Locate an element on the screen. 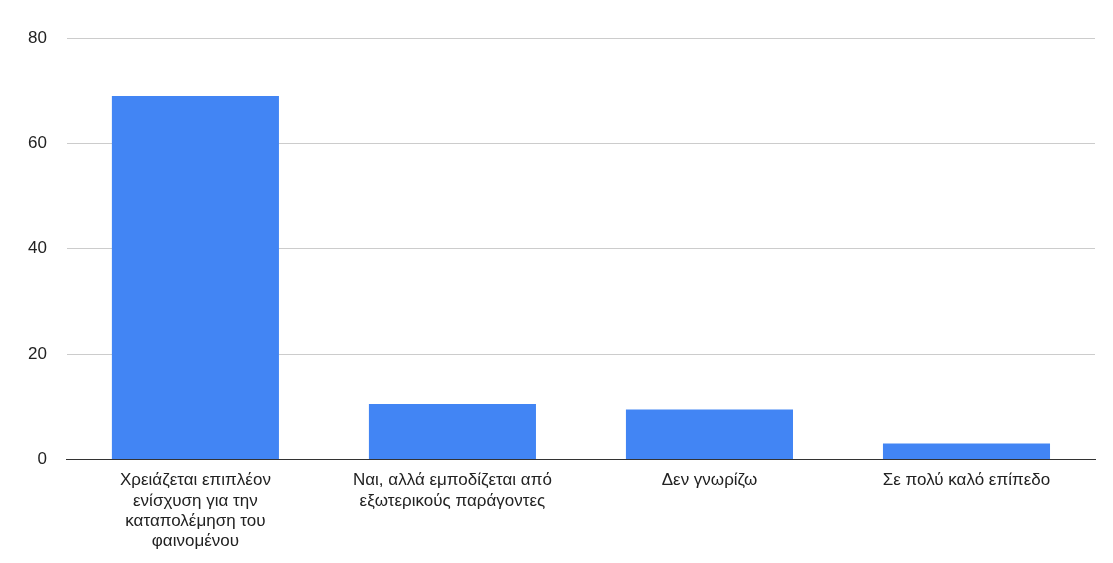  y-tick-label: 0 is located at coordinates (42, 459).